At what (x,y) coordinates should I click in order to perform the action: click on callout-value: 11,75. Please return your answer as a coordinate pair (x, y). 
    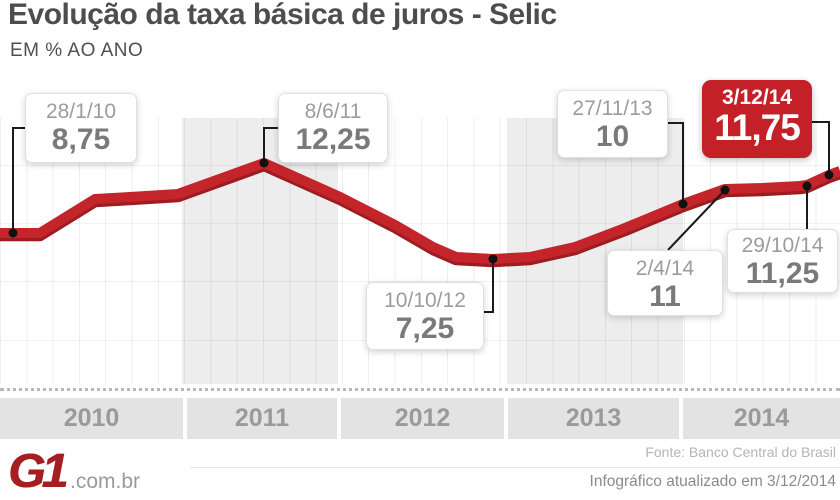
    Looking at the image, I should click on (757, 128).